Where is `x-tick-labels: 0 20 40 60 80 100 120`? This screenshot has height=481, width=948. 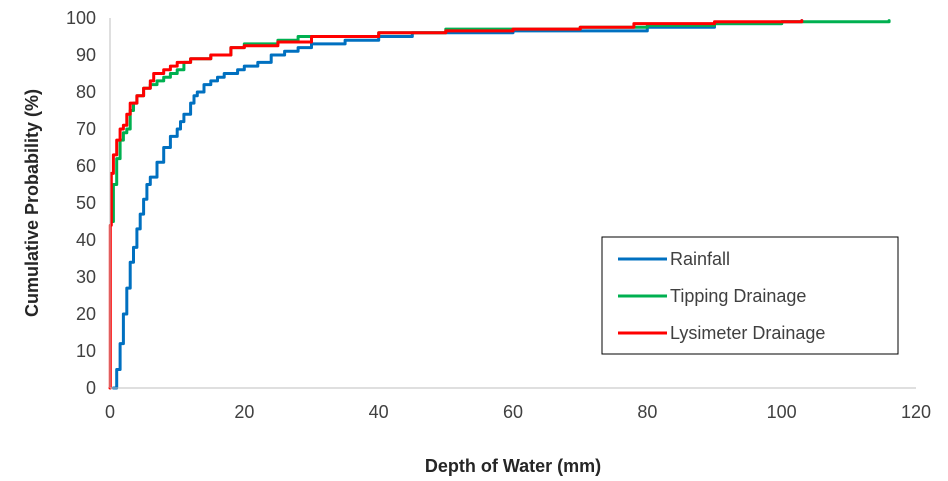 x-tick-labels: 0 20 40 60 80 100 120 is located at coordinates (518, 412).